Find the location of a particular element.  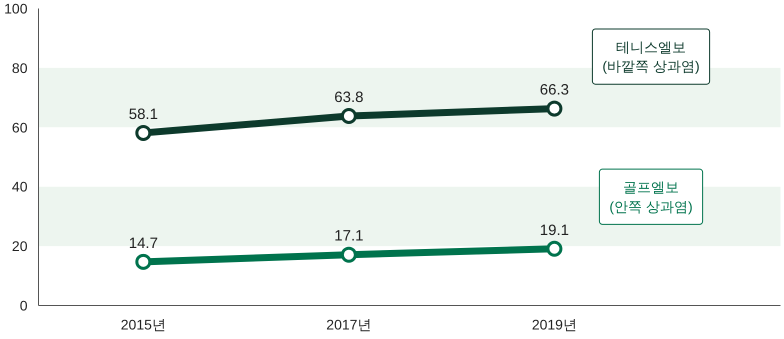

data-label: 58.1 is located at coordinates (143, 114).